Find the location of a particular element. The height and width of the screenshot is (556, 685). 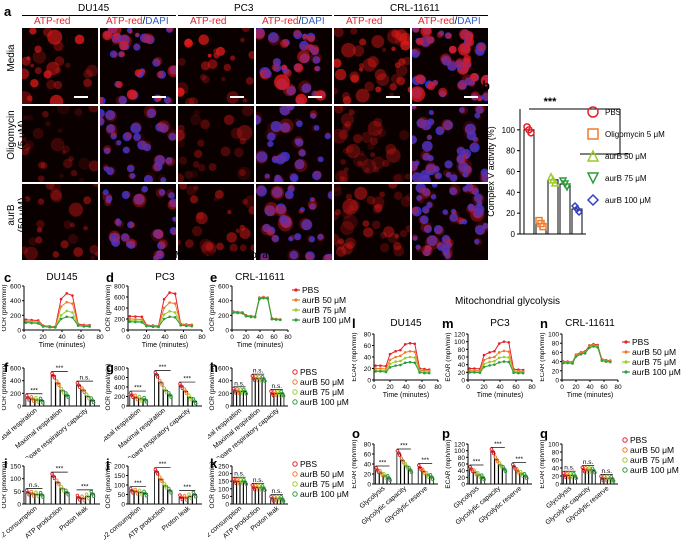

significance-label: *** is located at coordinates (34, 390).